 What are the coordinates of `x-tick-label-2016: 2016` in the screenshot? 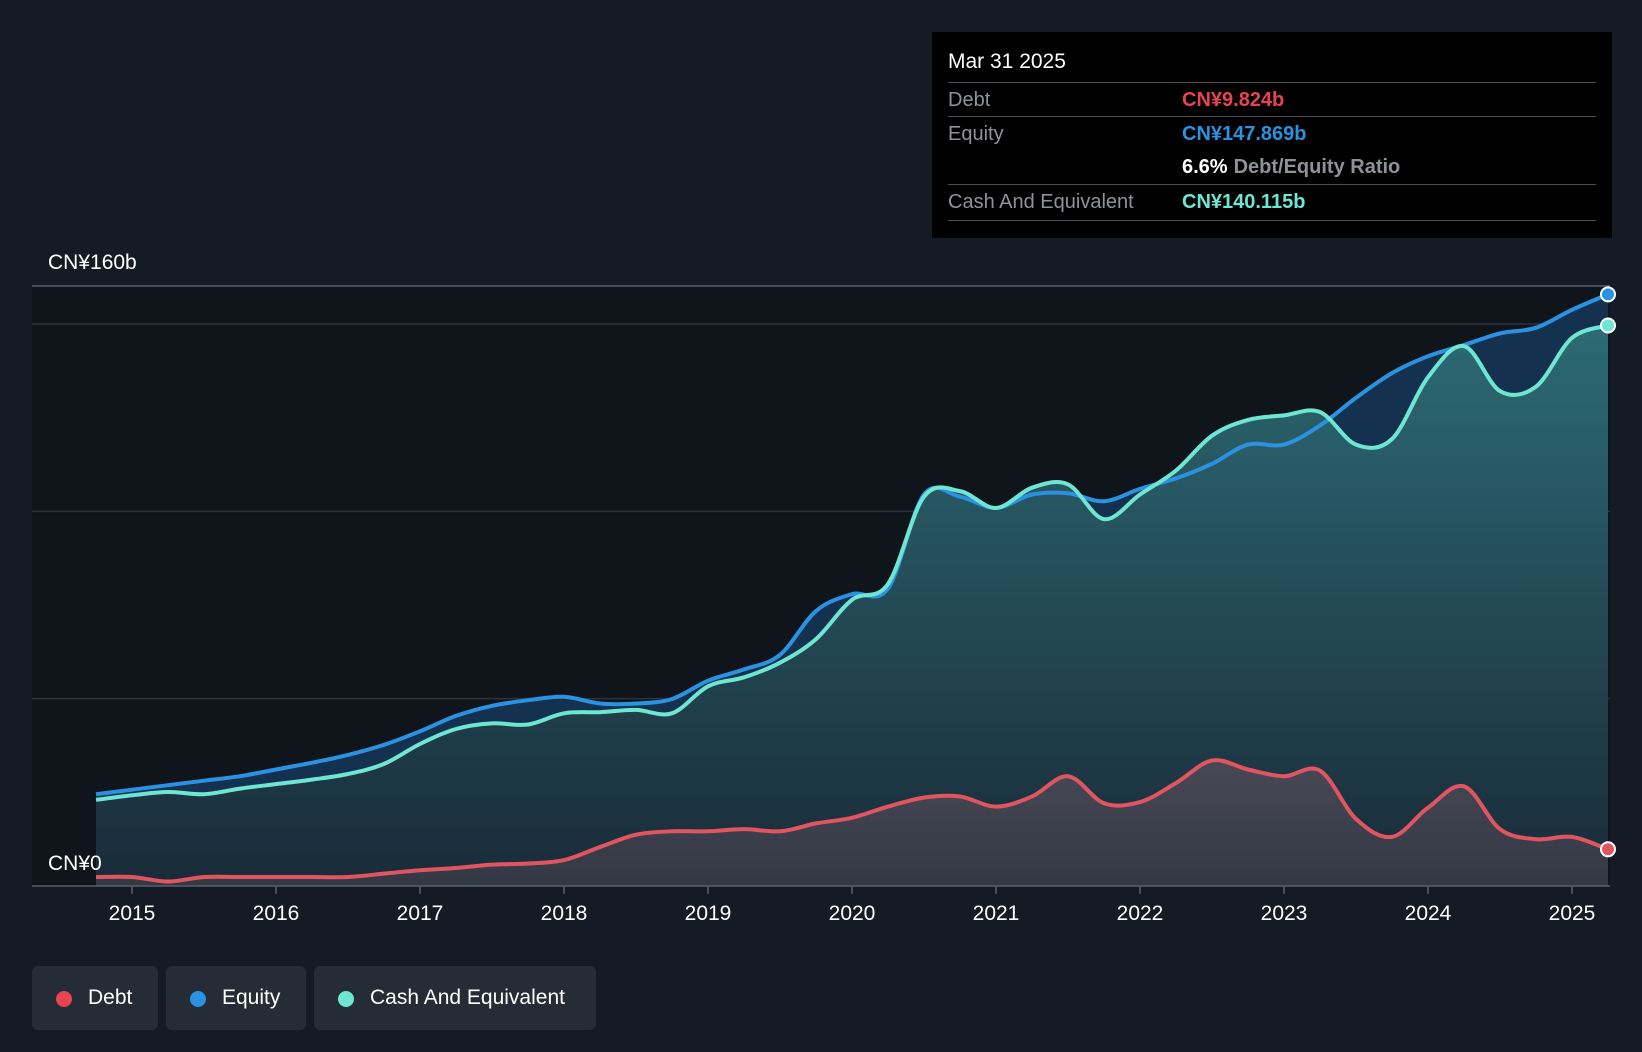 It's located at (276, 913).